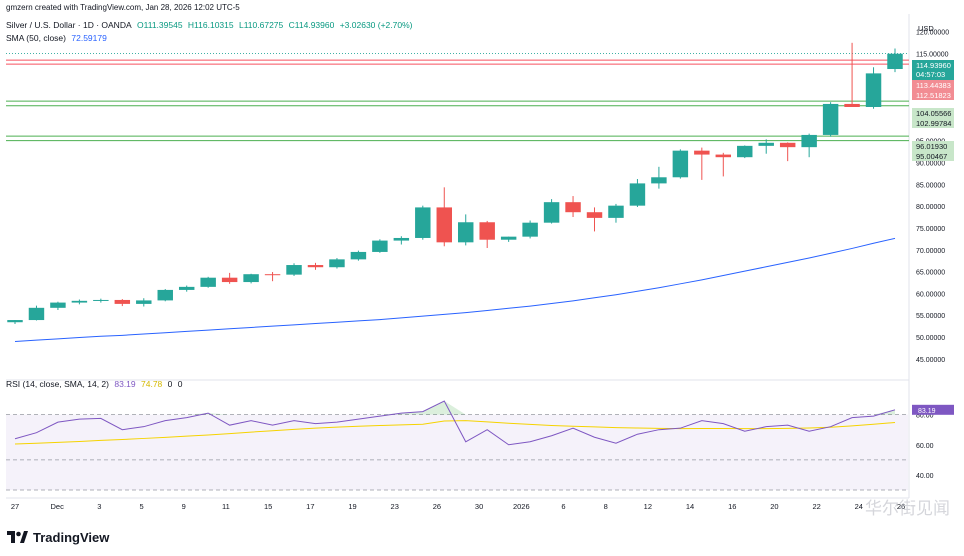  Describe the element at coordinates (648, 506) in the screenshot. I see `time-tick-label: 12` at that location.